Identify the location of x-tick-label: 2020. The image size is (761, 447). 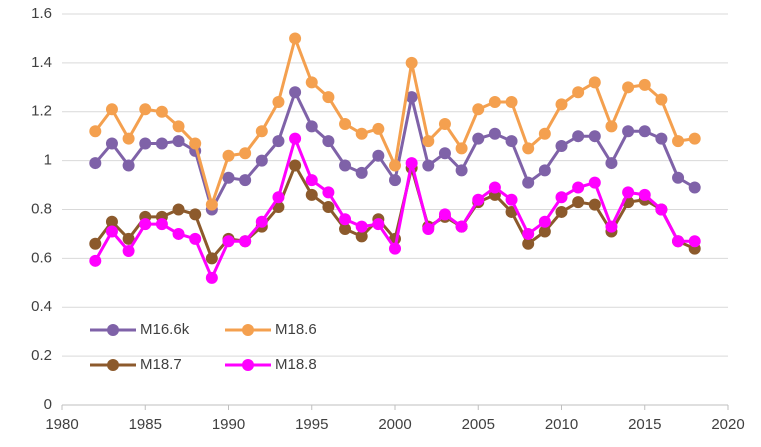
(727, 424).